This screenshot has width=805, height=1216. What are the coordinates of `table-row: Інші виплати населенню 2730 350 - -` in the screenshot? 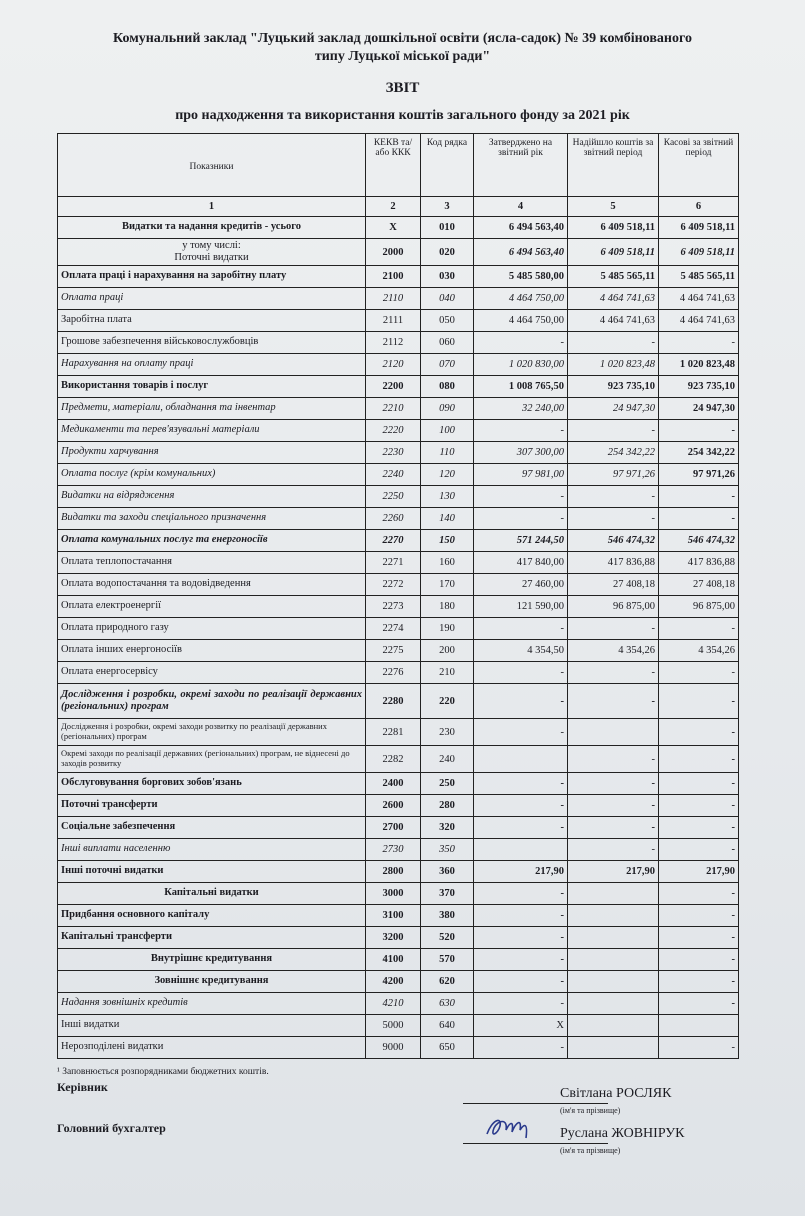 It's located at (398, 849).